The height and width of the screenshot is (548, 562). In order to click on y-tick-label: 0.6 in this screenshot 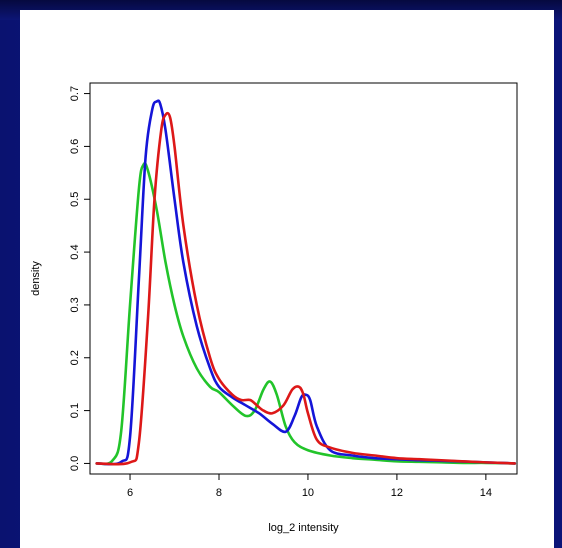, I will do `click(75, 146)`.